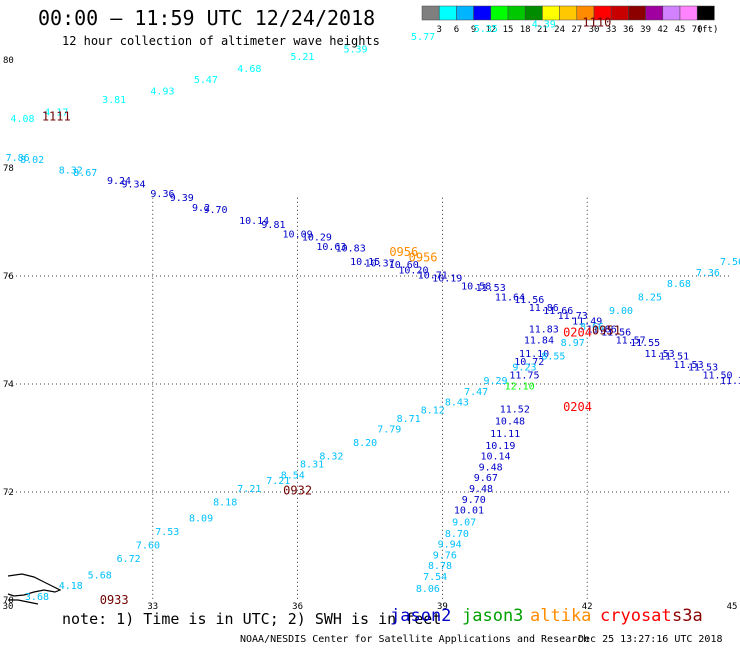 The image size is (740, 650). What do you see at coordinates (473, 30) in the screenshot?
I see `legend-bin-label: 9` at bounding box center [473, 30].